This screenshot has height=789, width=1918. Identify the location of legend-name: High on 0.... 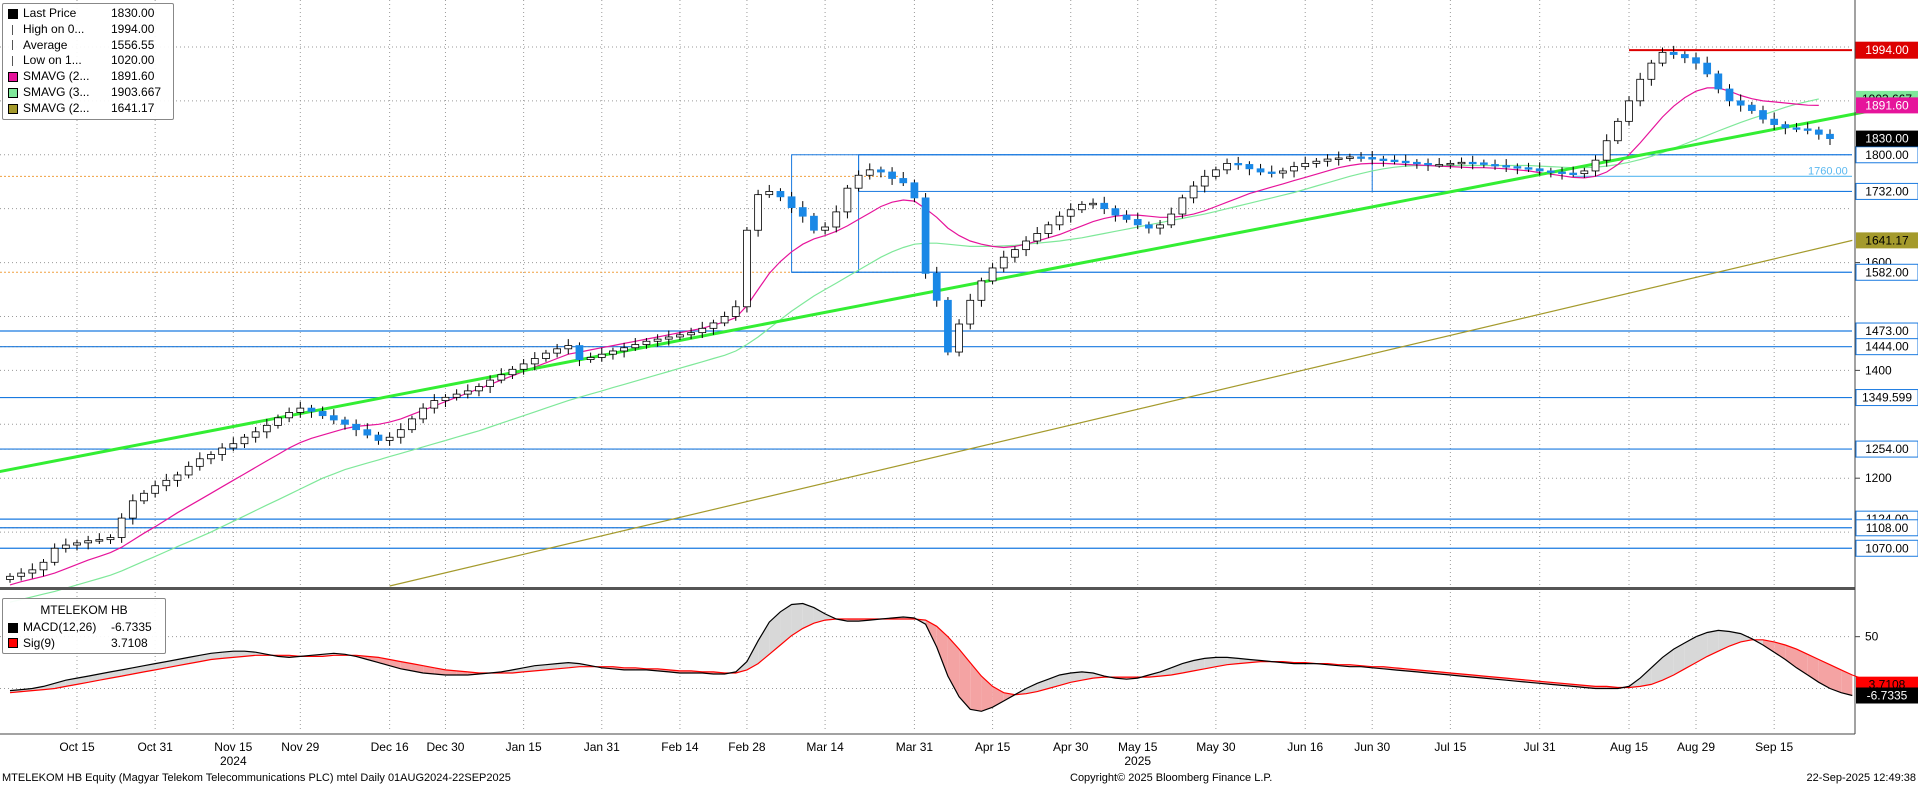
(54, 28).